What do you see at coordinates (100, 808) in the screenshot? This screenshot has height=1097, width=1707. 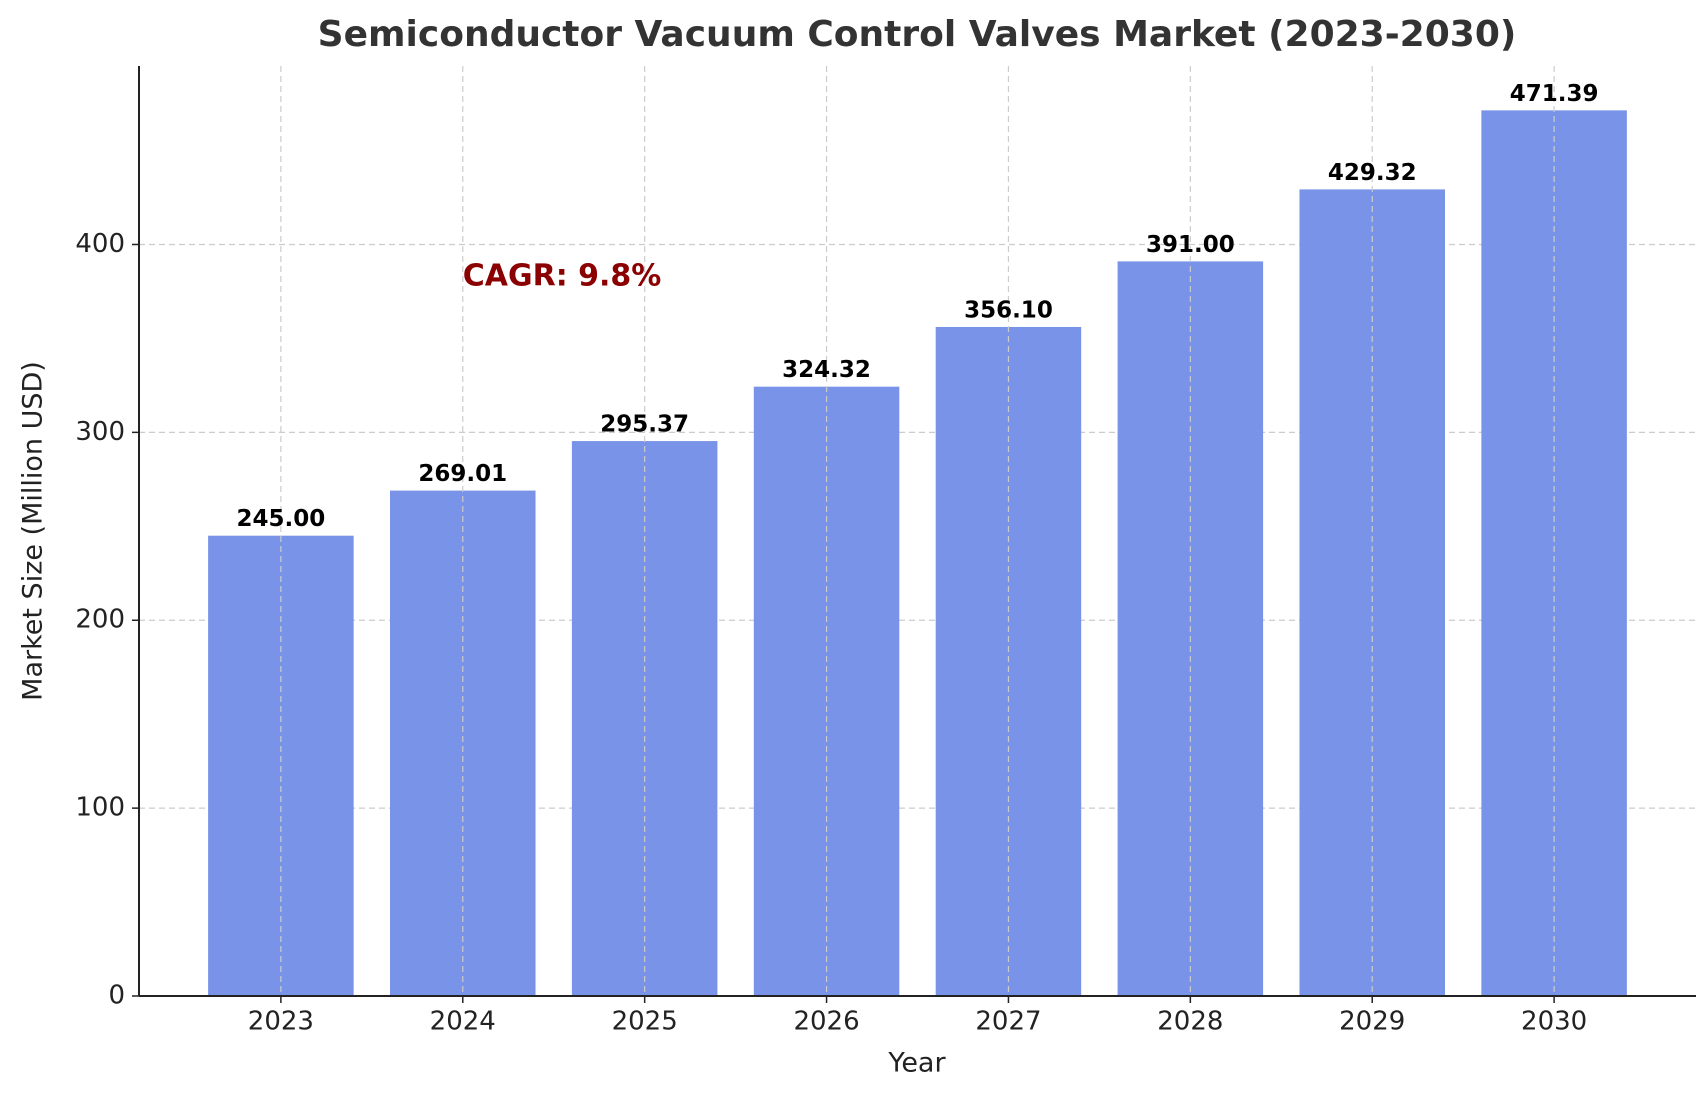 I see `y-tick-label: 100` at bounding box center [100, 808].